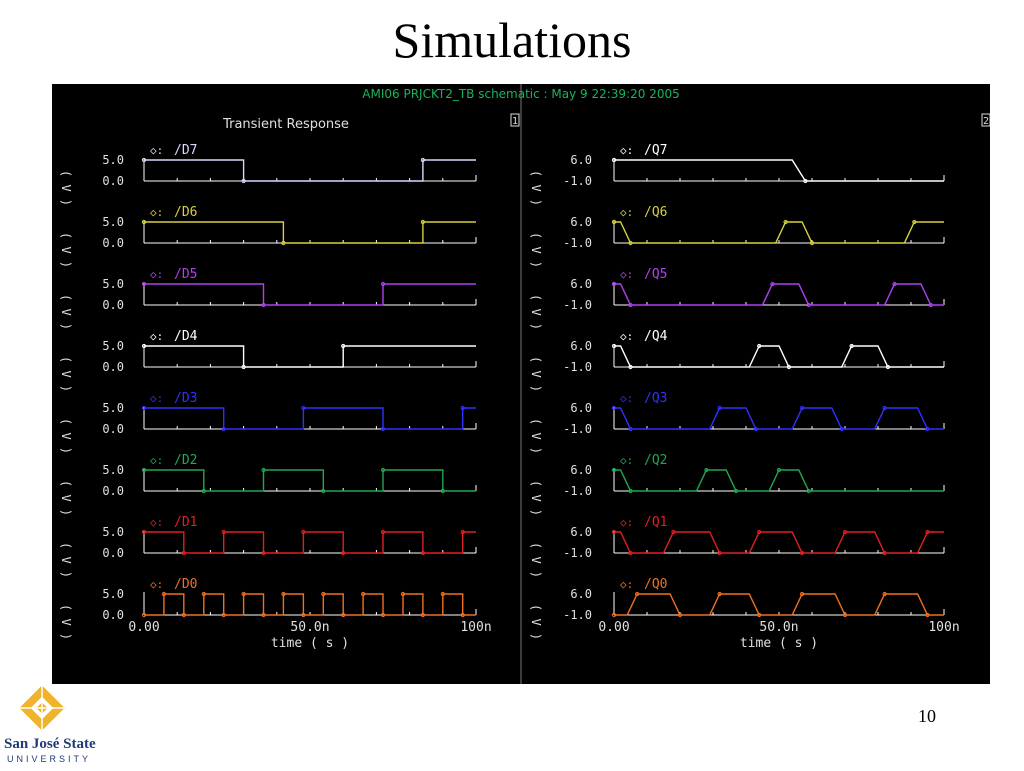 This screenshot has width=1024, height=771. What do you see at coordinates (927, 716) in the screenshot?
I see `page-number: 10` at bounding box center [927, 716].